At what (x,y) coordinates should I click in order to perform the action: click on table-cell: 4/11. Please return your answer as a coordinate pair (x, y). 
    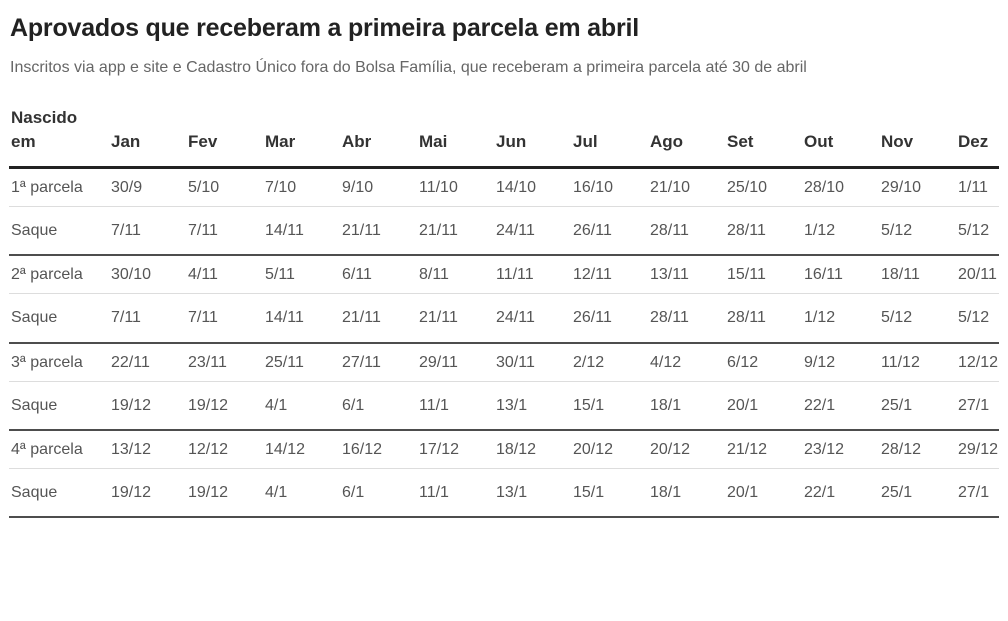
    Looking at the image, I should click on (224, 275).